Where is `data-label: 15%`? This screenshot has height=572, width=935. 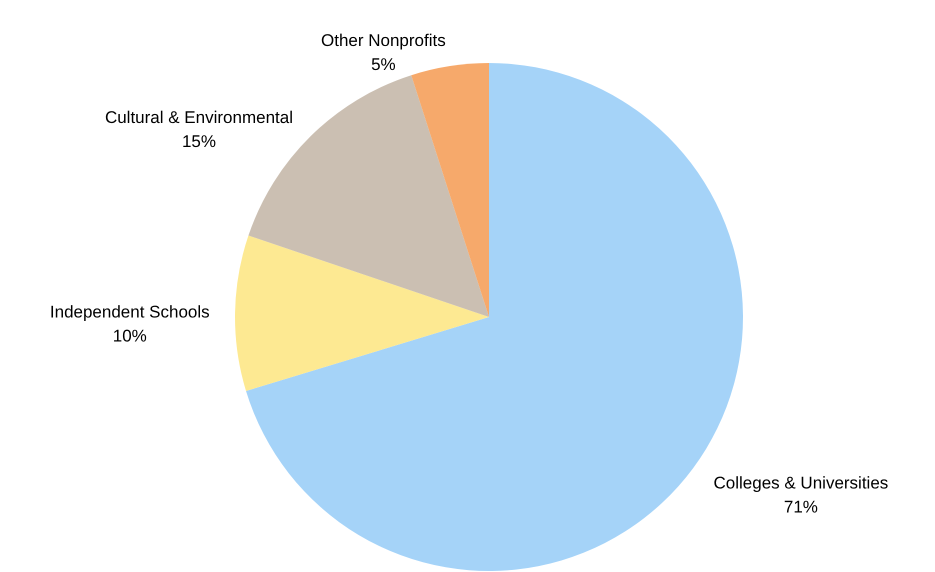
data-label: 15% is located at coordinates (199, 141).